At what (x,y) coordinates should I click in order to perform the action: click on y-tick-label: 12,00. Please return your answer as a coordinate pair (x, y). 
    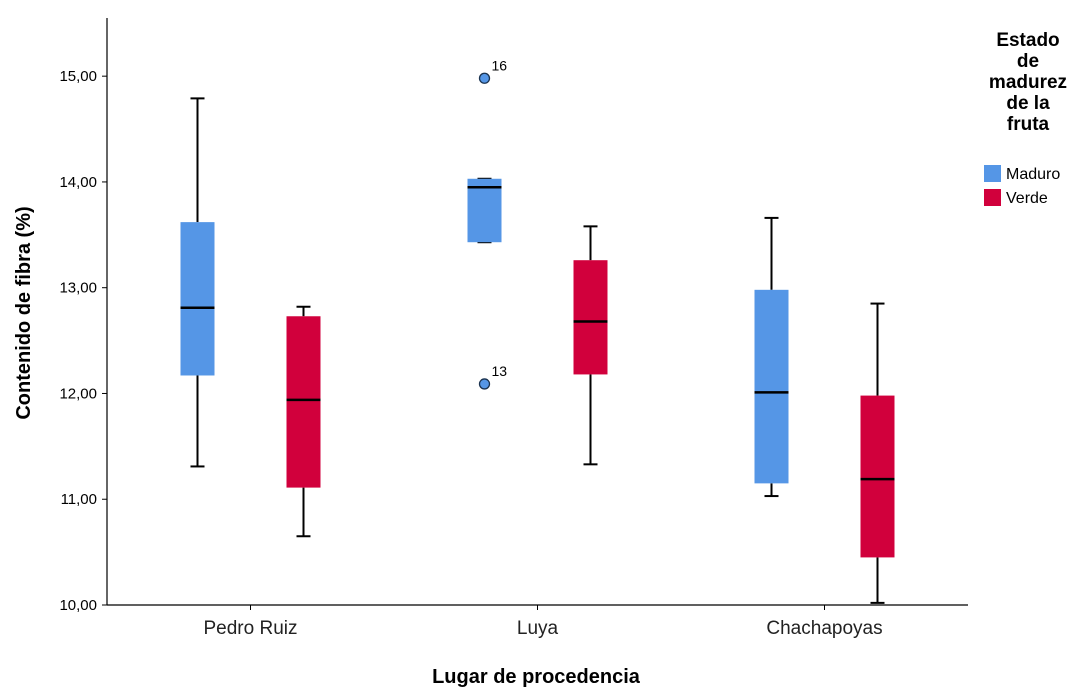
    Looking at the image, I should click on (78, 393).